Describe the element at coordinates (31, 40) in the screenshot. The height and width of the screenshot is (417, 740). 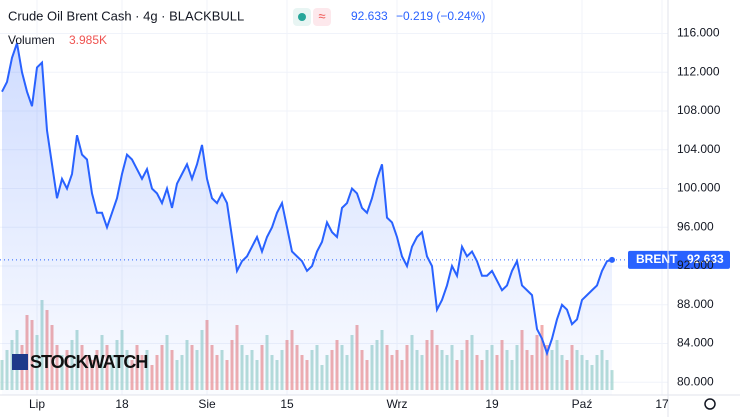
I see `volume-title: Volumen` at that location.